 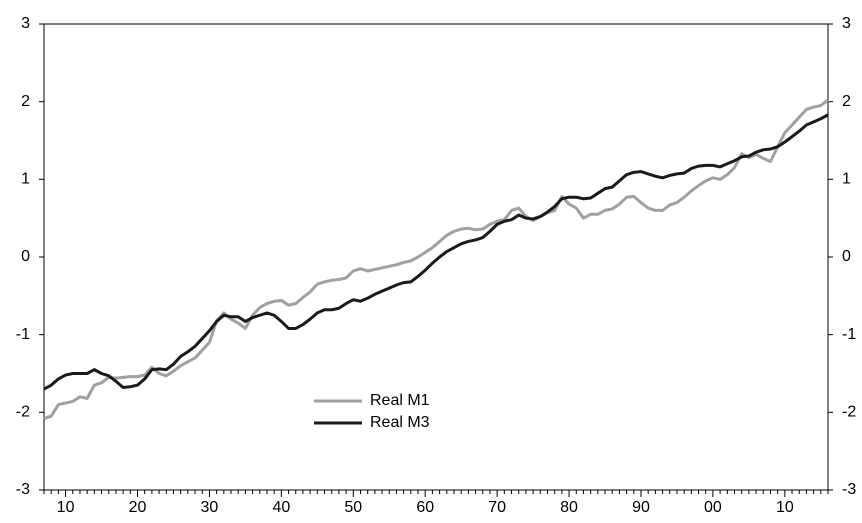 I want to click on x-tick-label: 70, so click(x=497, y=507).